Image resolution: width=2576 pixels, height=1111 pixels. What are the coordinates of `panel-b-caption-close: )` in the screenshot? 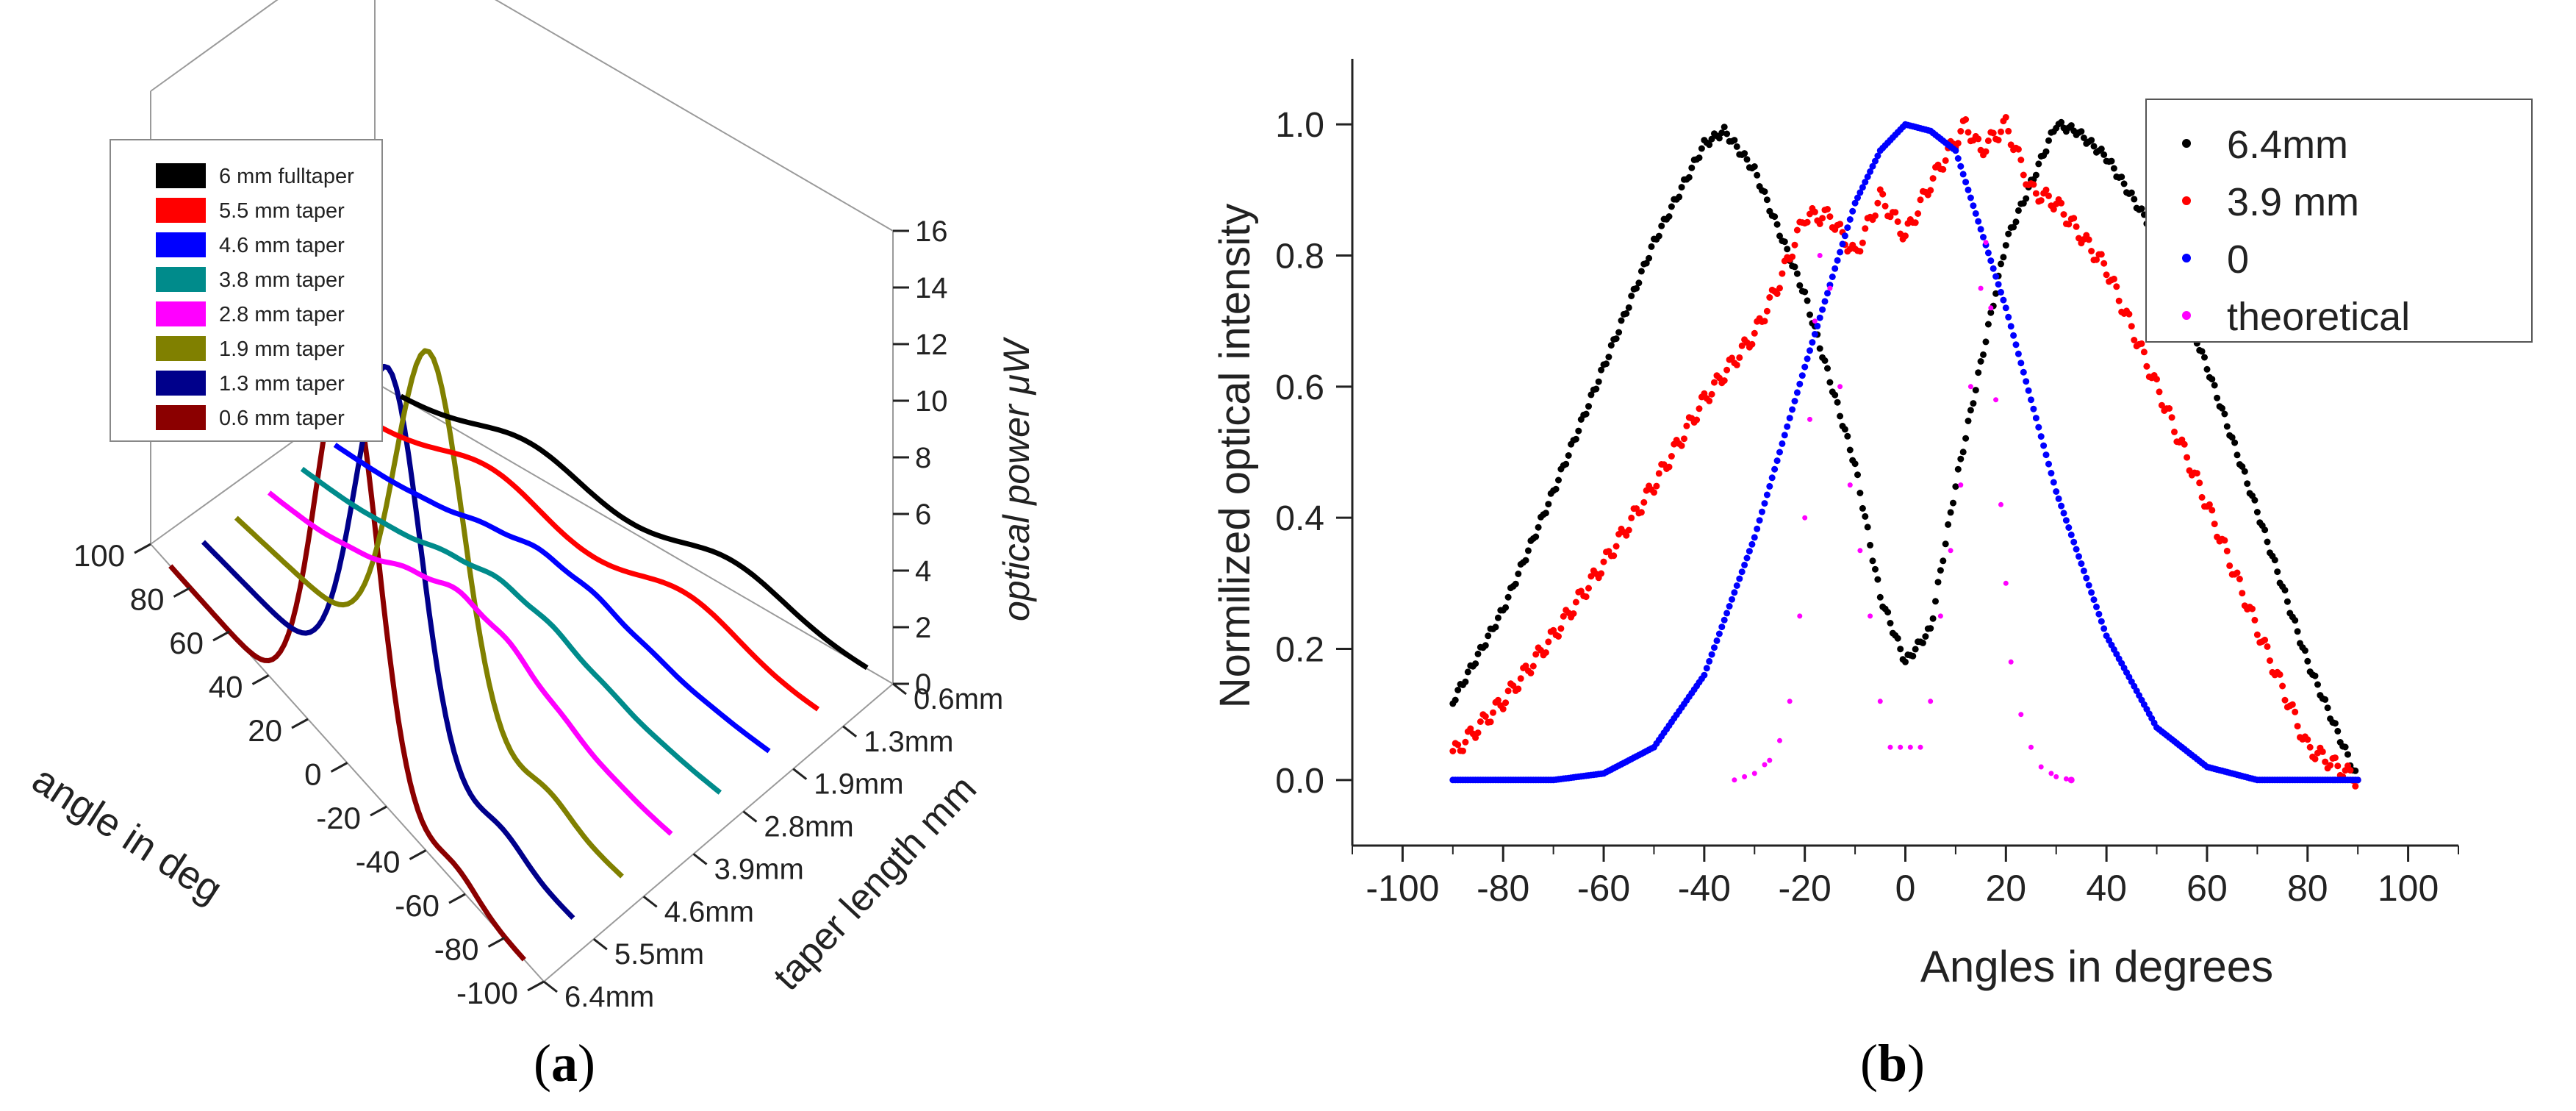 It's located at (1916, 1063).